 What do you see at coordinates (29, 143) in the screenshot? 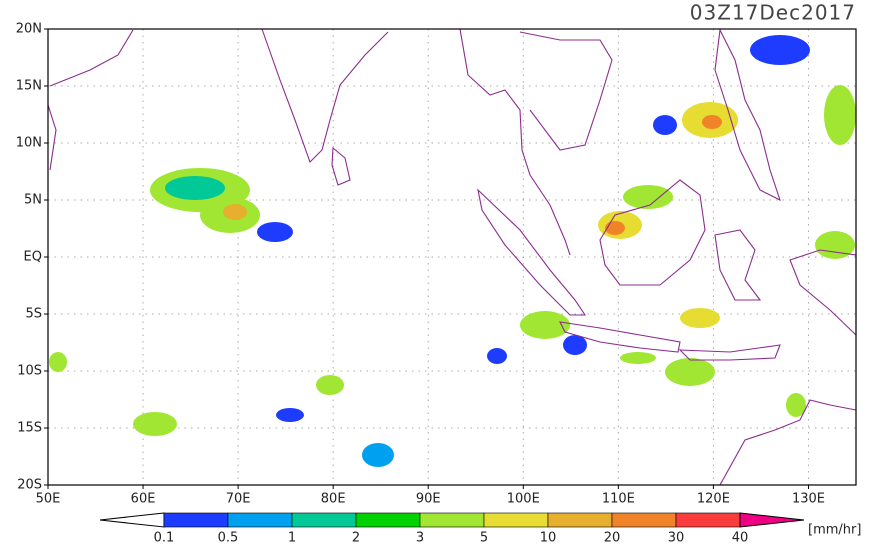
I see `y-tick-label: 10N` at bounding box center [29, 143].